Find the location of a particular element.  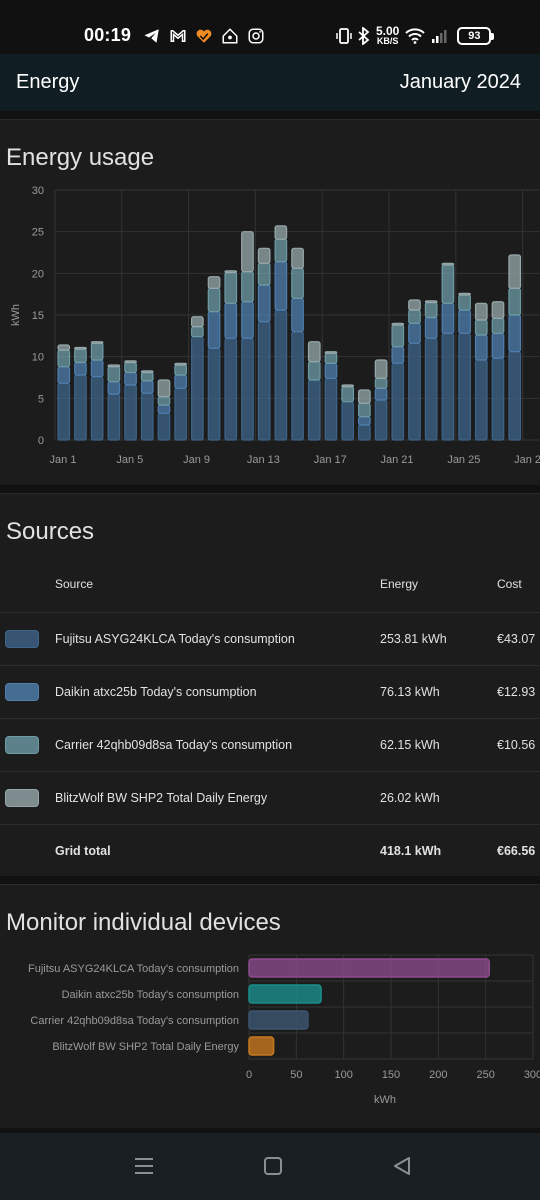

recents-icon is located at coordinates (144, 1166).